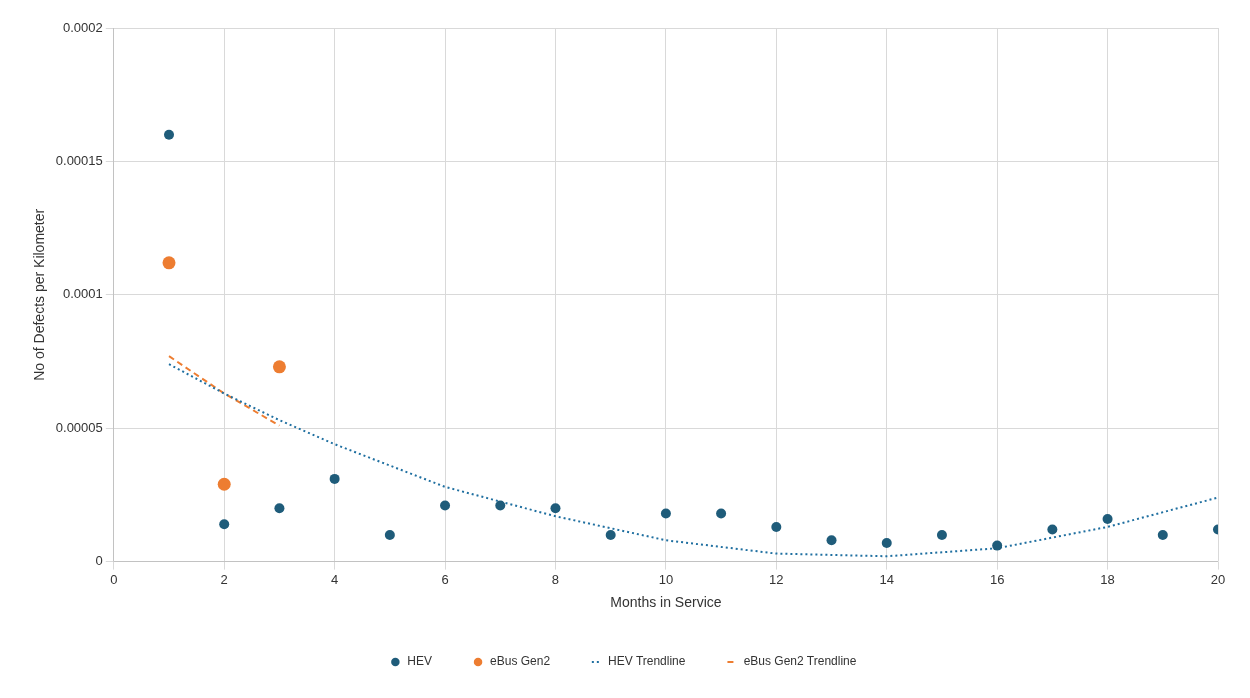  Describe the element at coordinates (224, 579) in the screenshot. I see `x-tick-label: 2` at that location.